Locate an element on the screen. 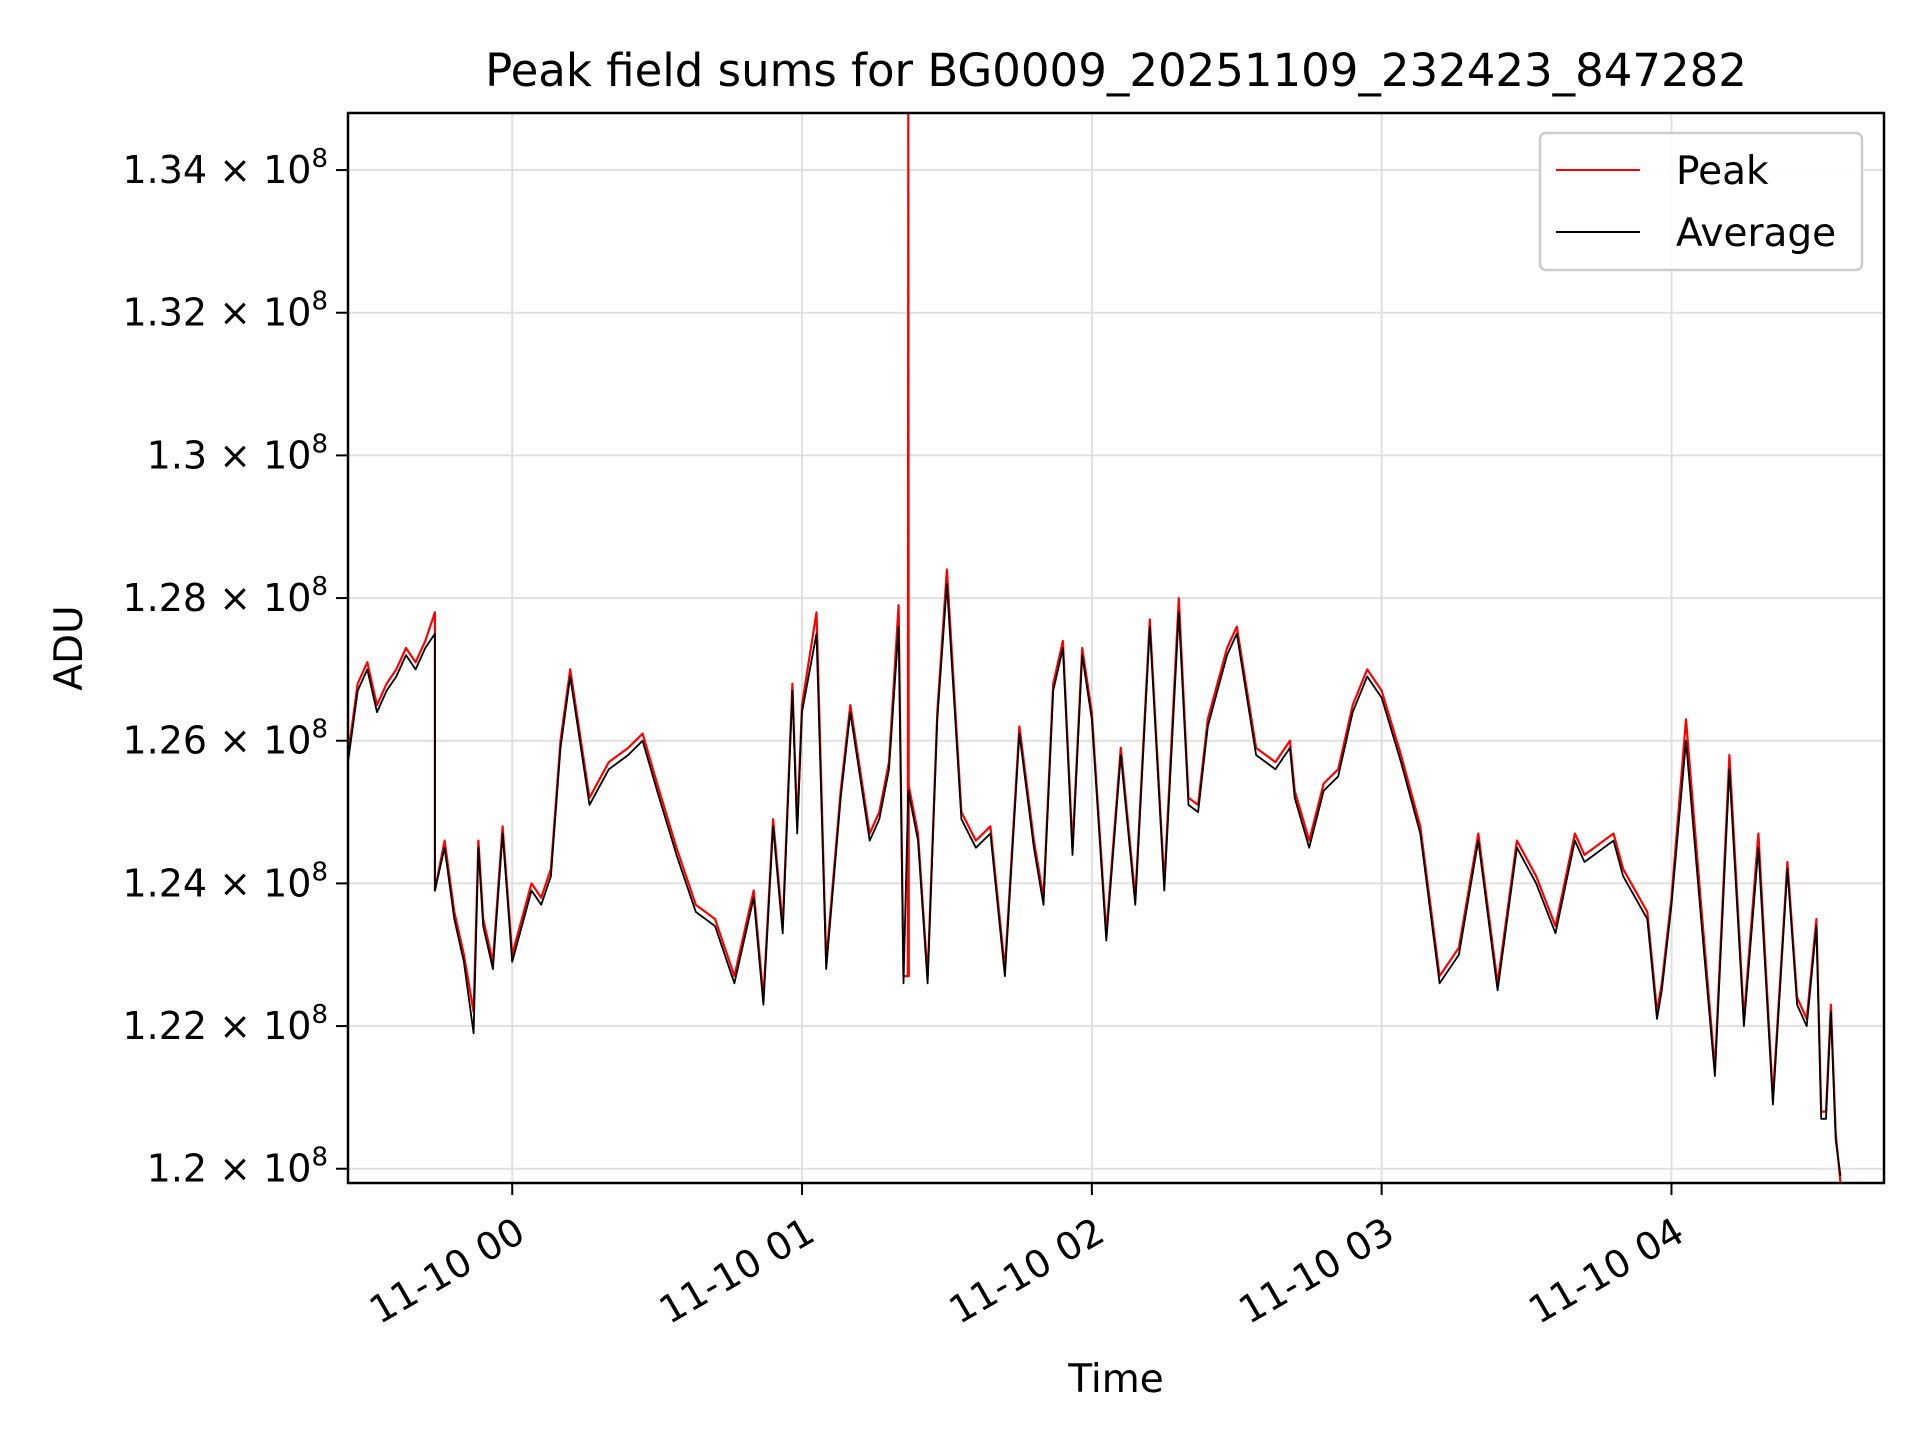  y-tick-label-3: 1.26 × 108 is located at coordinates (225, 739).